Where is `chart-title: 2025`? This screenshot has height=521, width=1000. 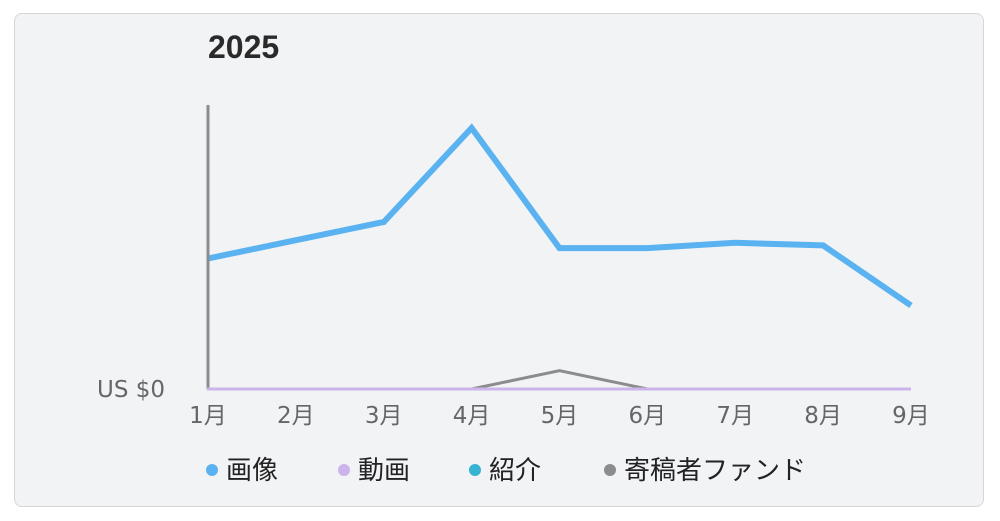
chart-title: 2025 is located at coordinates (244, 47).